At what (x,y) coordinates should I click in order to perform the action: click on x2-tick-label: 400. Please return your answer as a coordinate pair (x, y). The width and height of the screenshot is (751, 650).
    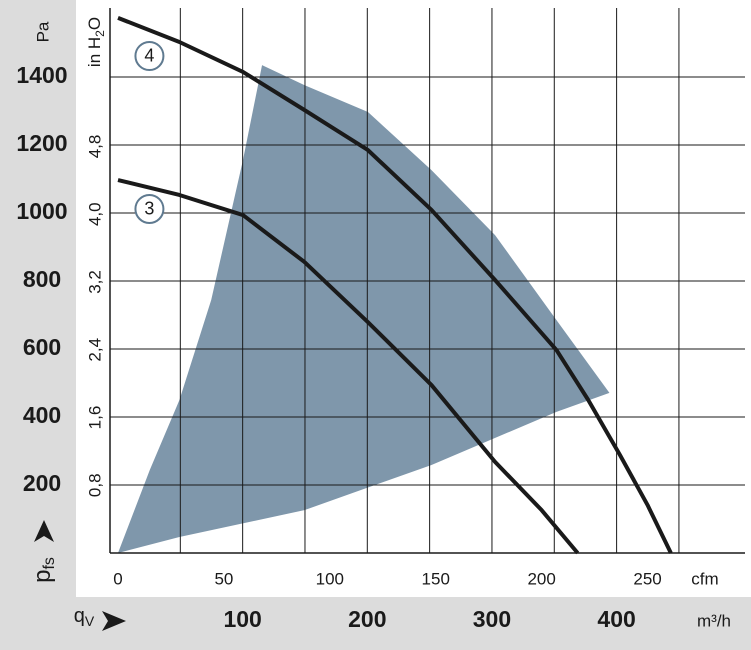
    Looking at the image, I should click on (616, 619).